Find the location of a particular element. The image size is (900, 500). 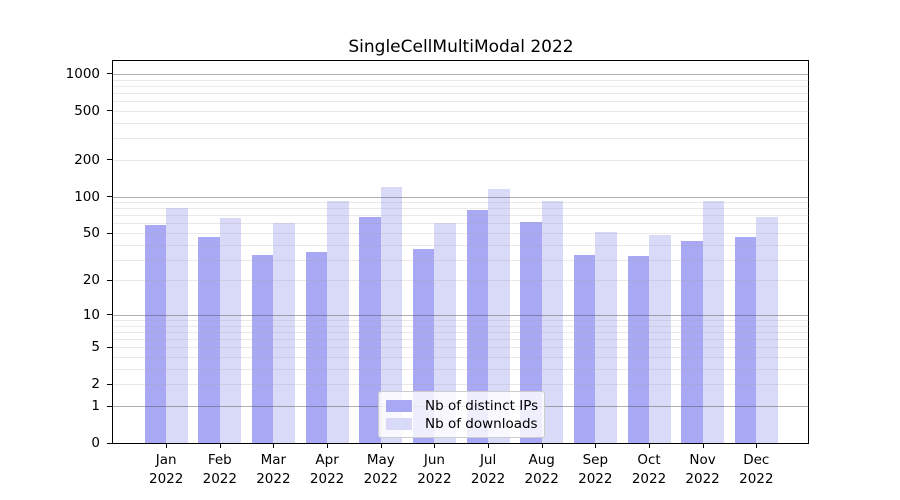

bar-distinct-ips-may is located at coordinates (370, 329).